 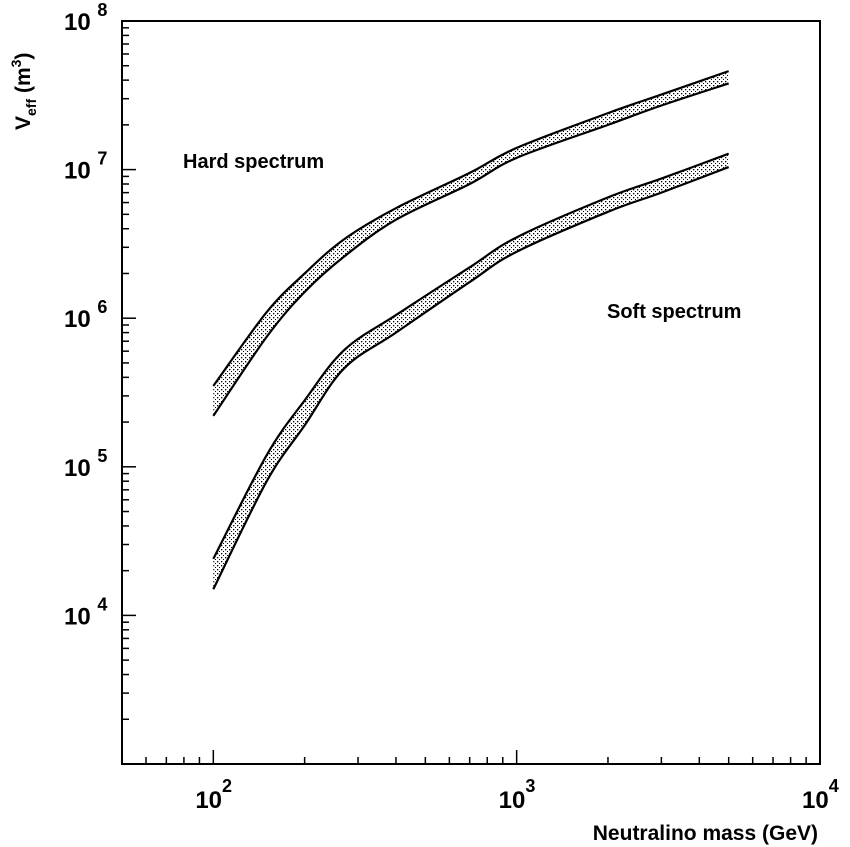 What do you see at coordinates (31, 107) in the screenshot?
I see `y-label-sub: eff` at bounding box center [31, 107].